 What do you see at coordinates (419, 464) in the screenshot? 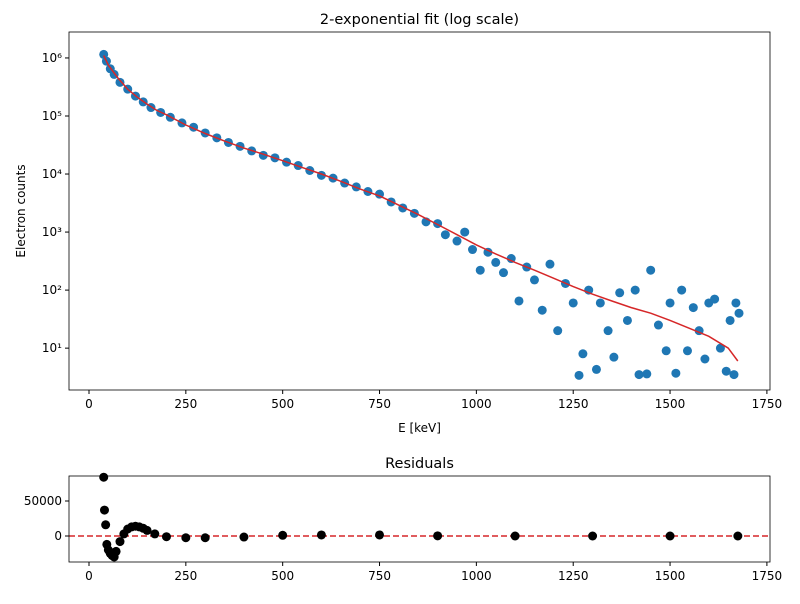
I see `chart-title: Residuals` at bounding box center [419, 464].